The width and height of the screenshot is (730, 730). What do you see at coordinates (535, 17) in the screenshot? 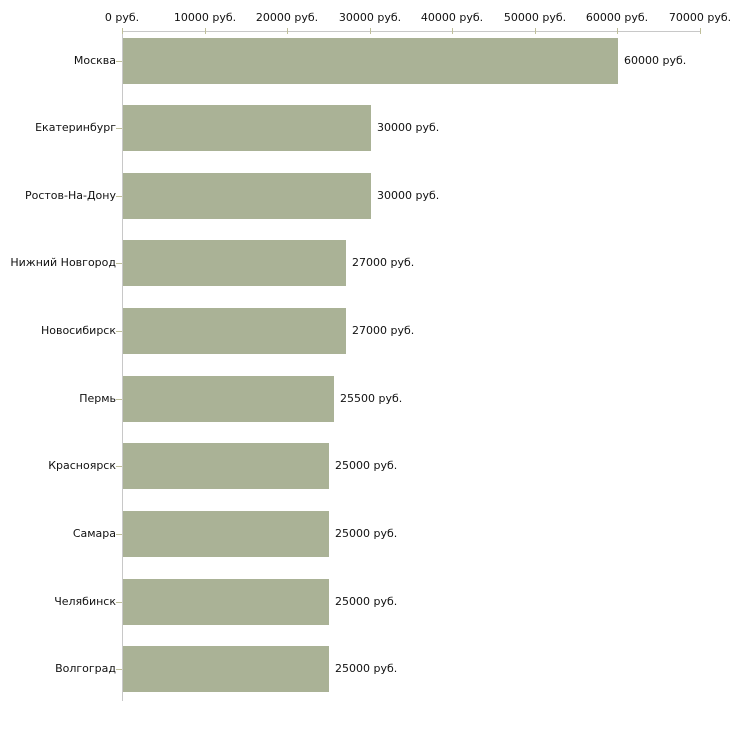
I see `x-axis-tick-label: 50000 руб.` at bounding box center [535, 17].